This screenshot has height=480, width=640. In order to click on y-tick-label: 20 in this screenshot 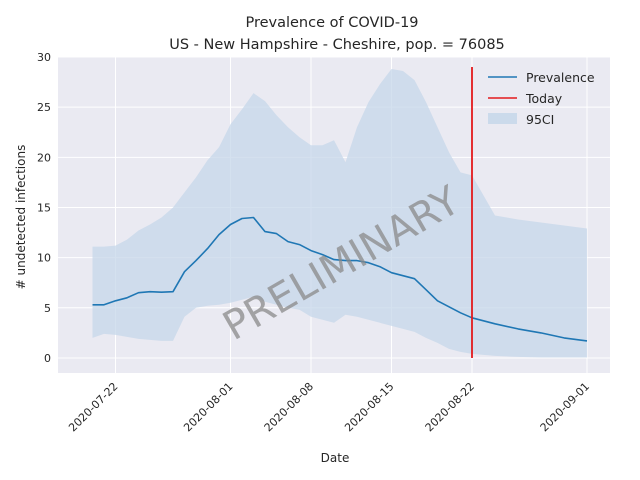, I will do `click(44, 157)`.